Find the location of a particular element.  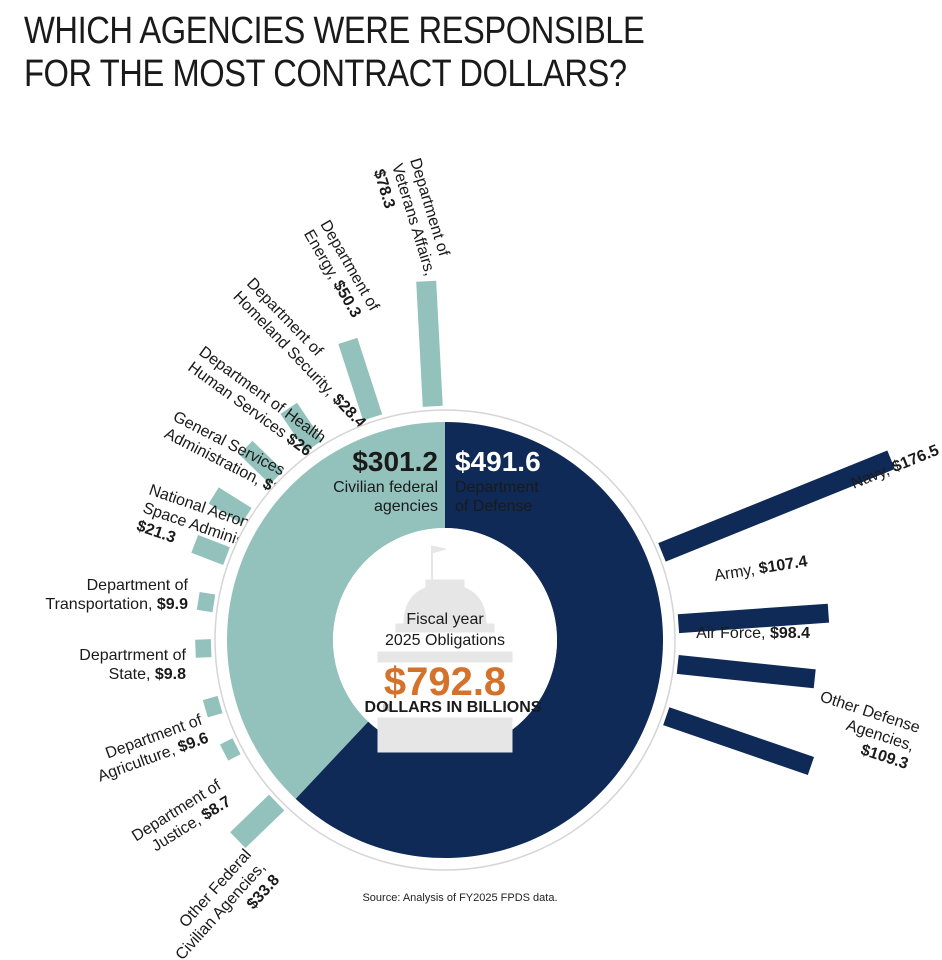

bar-label-14: Other FederalCivilian Agencies,$33.8 is located at coordinates (220, 903).